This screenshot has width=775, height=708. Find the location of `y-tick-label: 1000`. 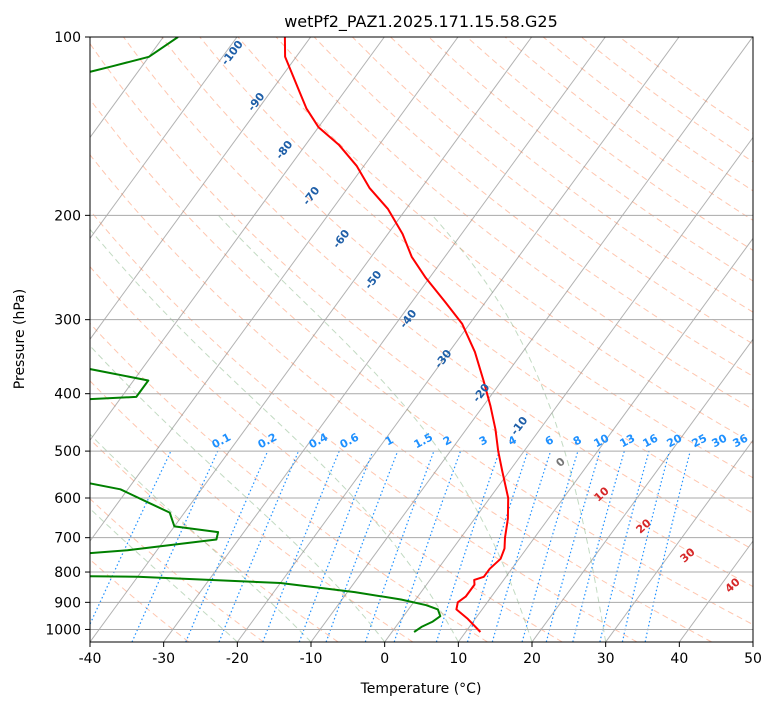

y-tick-label: 1000 is located at coordinates (63, 630).